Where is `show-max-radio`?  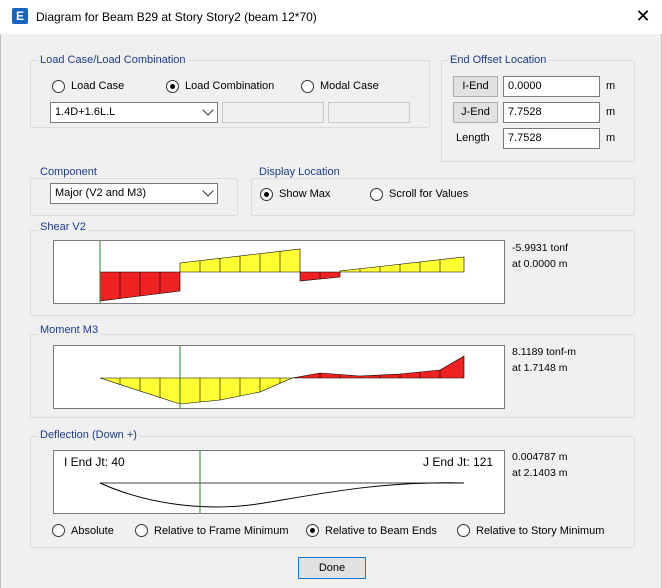
show-max-radio is located at coordinates (266, 194).